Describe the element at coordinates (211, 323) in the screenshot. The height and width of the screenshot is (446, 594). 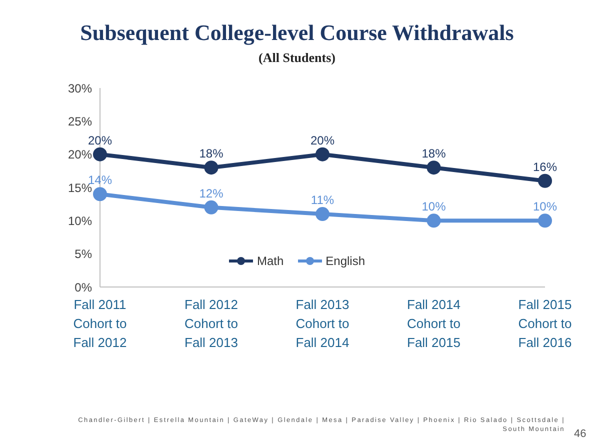
I see `x-tick-label: Fall 2012 Cohort to Fall 2013` at that location.